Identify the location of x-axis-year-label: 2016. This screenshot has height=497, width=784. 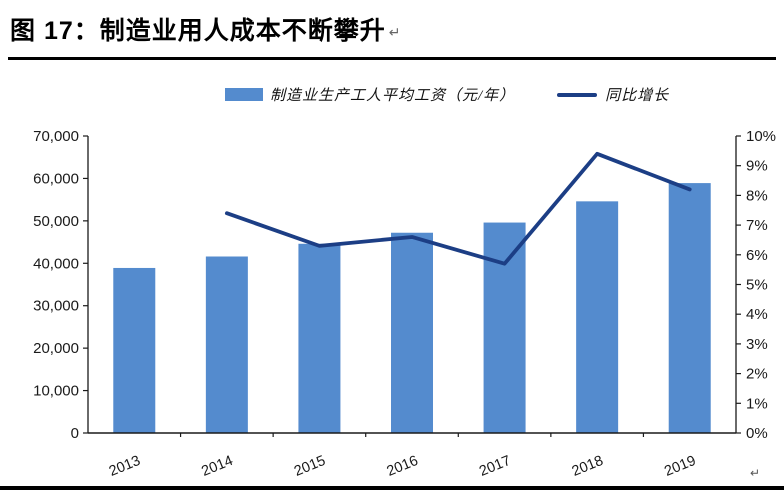
(403, 466).